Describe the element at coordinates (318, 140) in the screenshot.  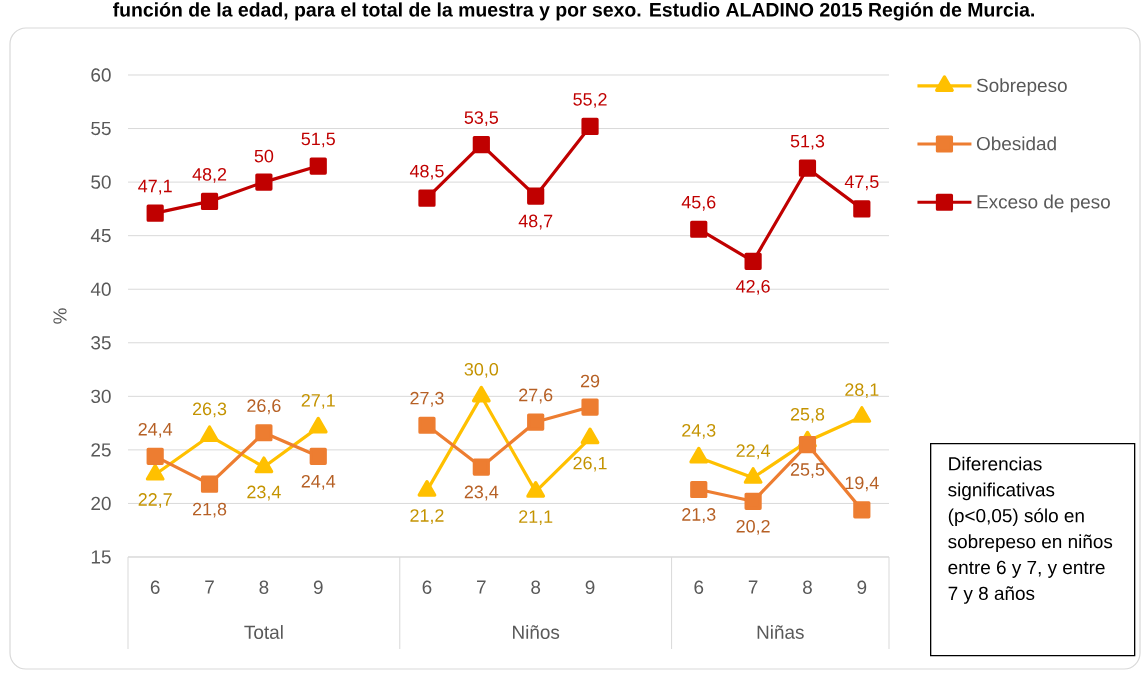
I see `data-label: 51,5` at that location.